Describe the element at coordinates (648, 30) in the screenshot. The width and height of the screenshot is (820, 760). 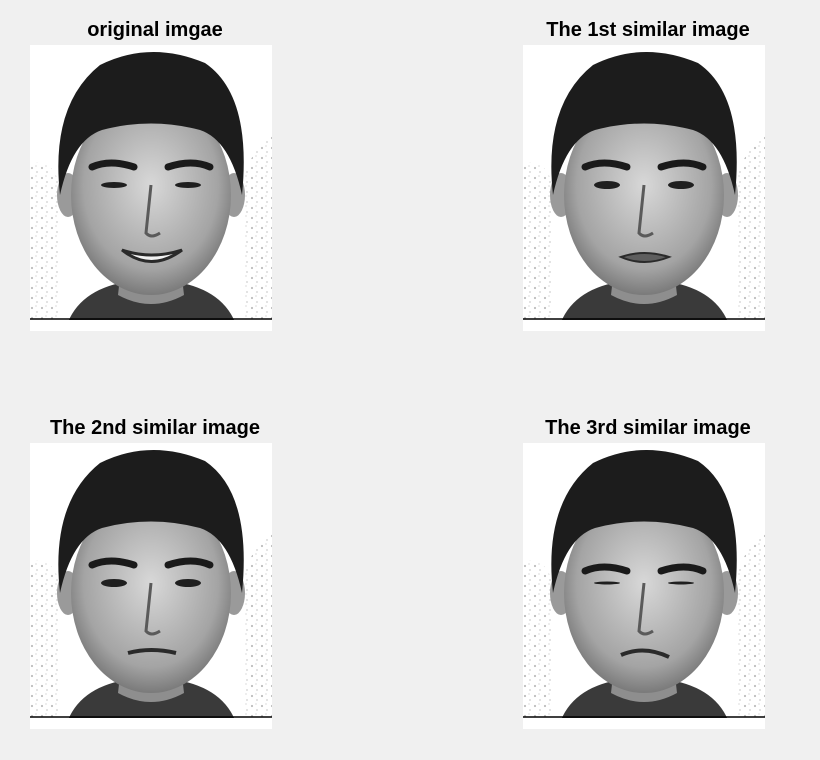
I see `subplot-title: The 1st similar image` at that location.